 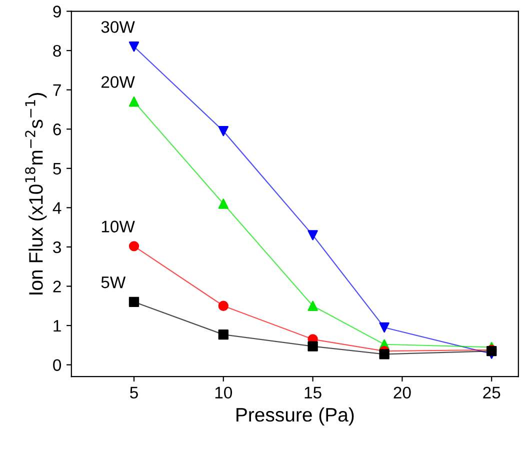 I want to click on y-tick-label: 3, so click(x=57, y=247).